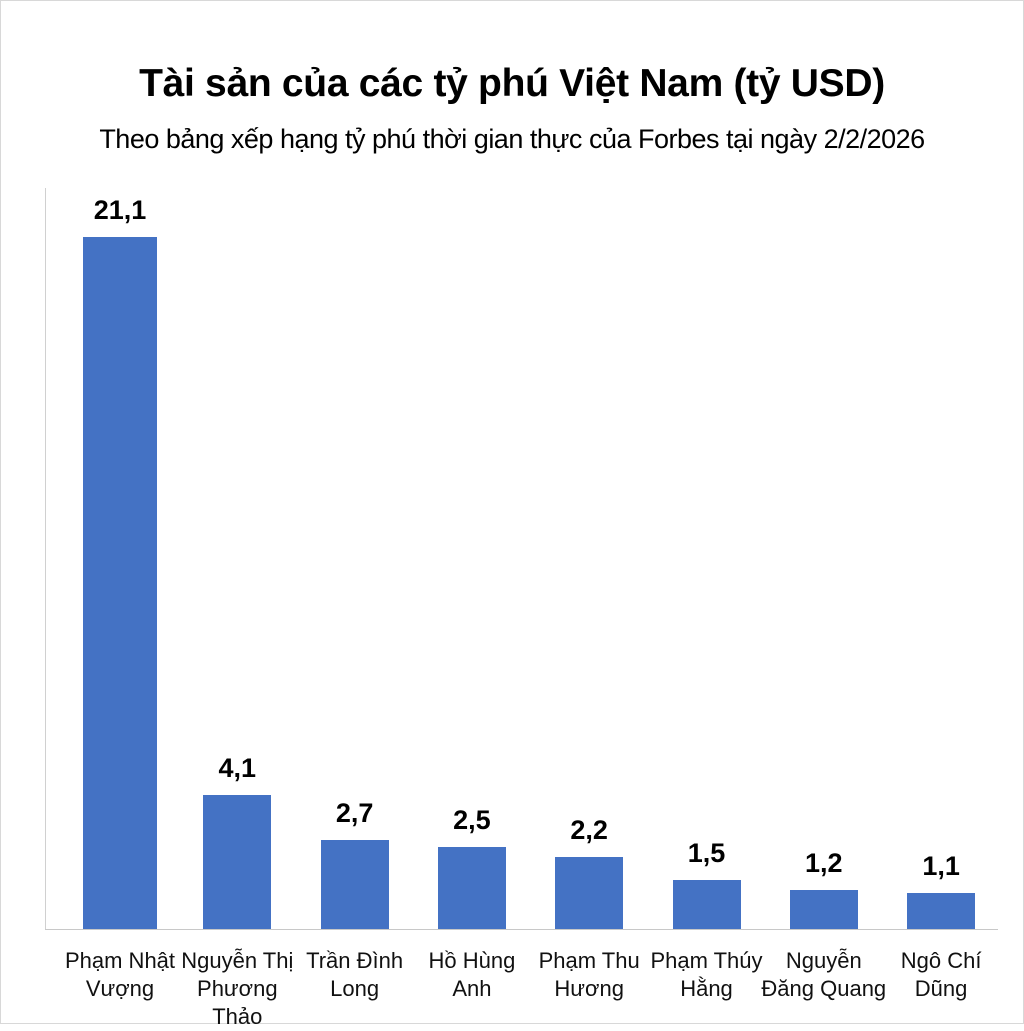 The height and width of the screenshot is (1031, 1024). Describe the element at coordinates (120, 210) in the screenshot. I see `bar-value-label: 21,1` at that location.